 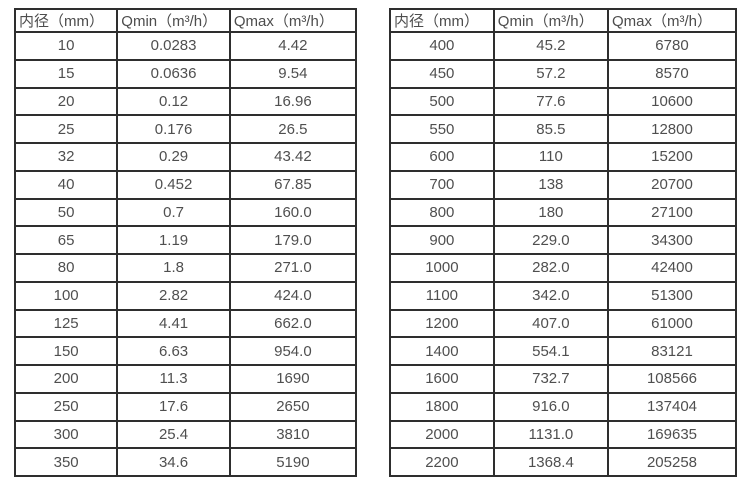 I want to click on table-cell: 0.12, so click(x=173, y=101).